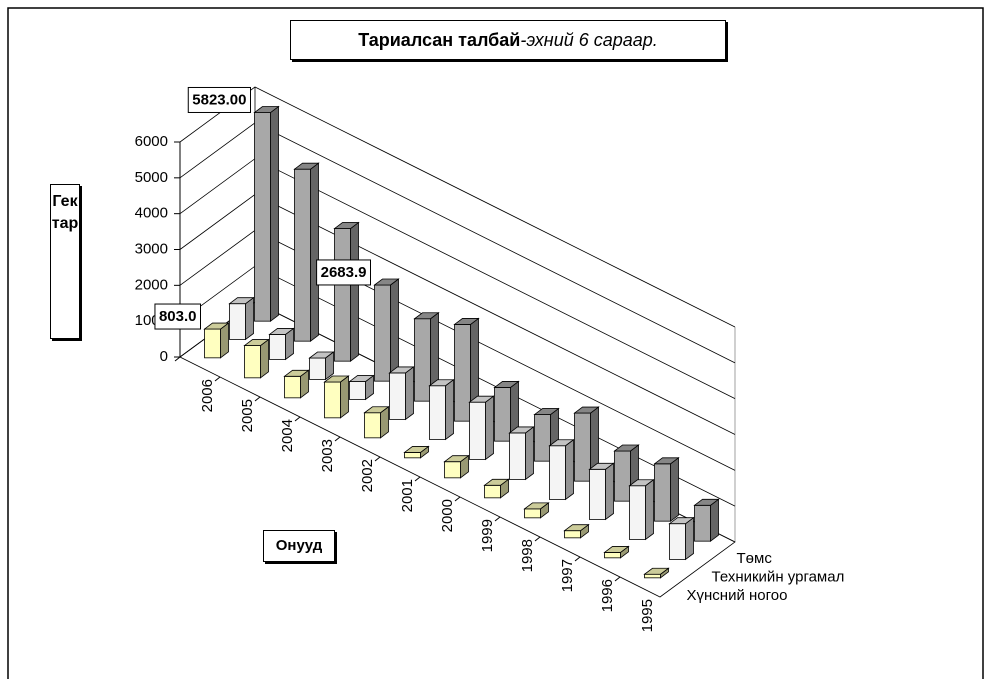 The image size is (987, 679). What do you see at coordinates (778, 576) in the screenshot?
I see `series-label: Техникийн ургамал` at bounding box center [778, 576].